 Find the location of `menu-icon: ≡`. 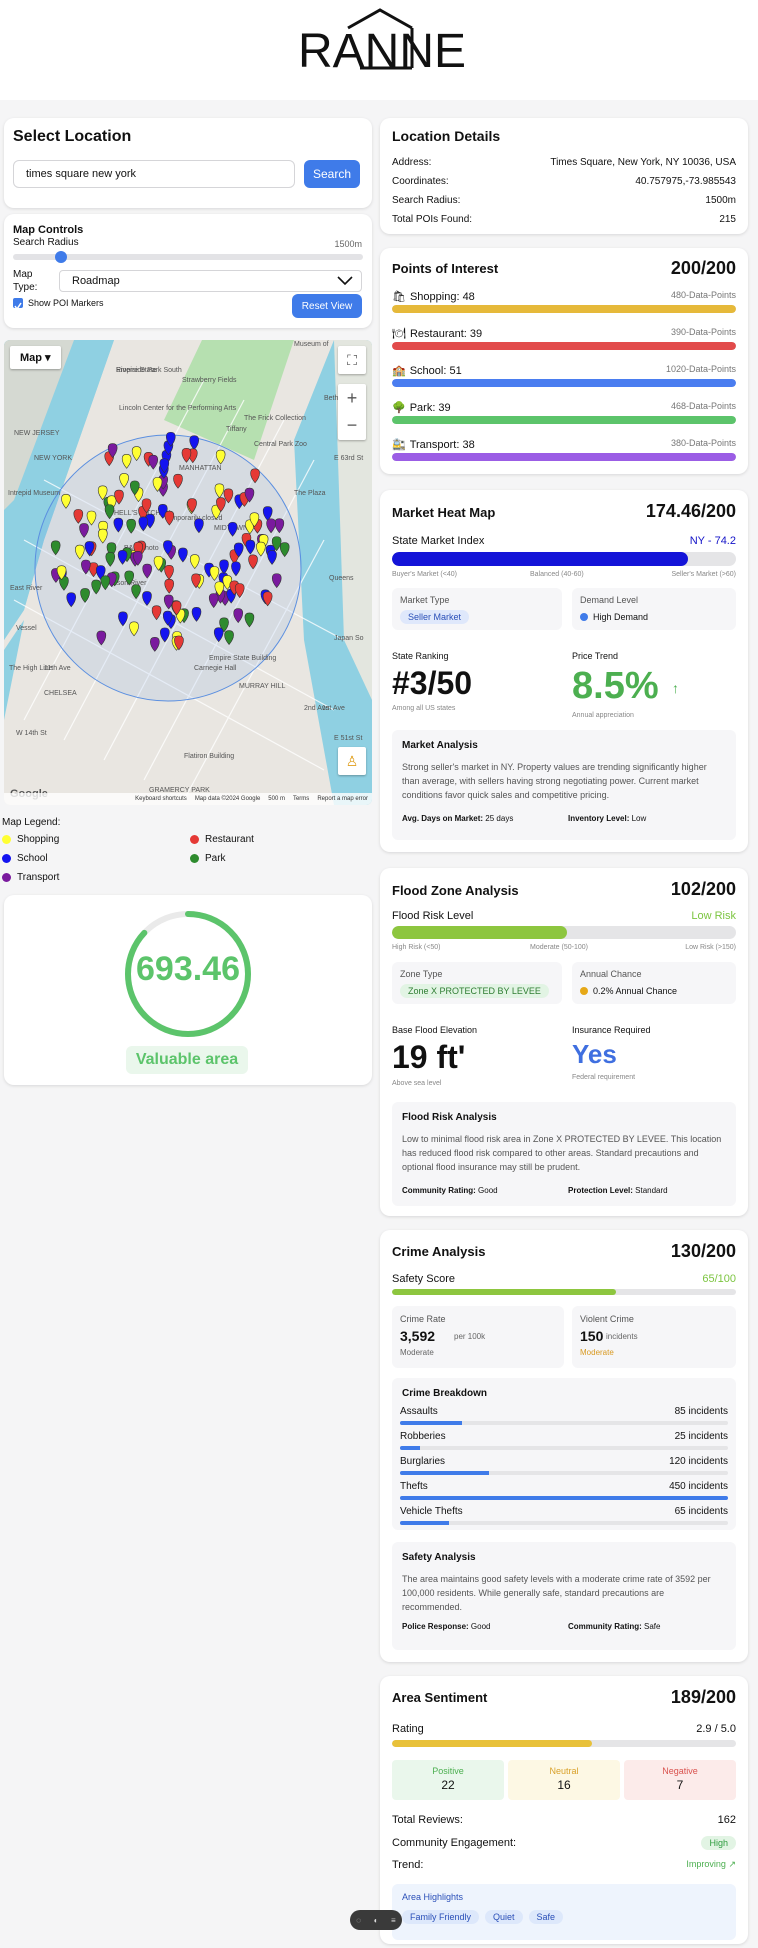

menu-icon: ≡ is located at coordinates (393, 1920).